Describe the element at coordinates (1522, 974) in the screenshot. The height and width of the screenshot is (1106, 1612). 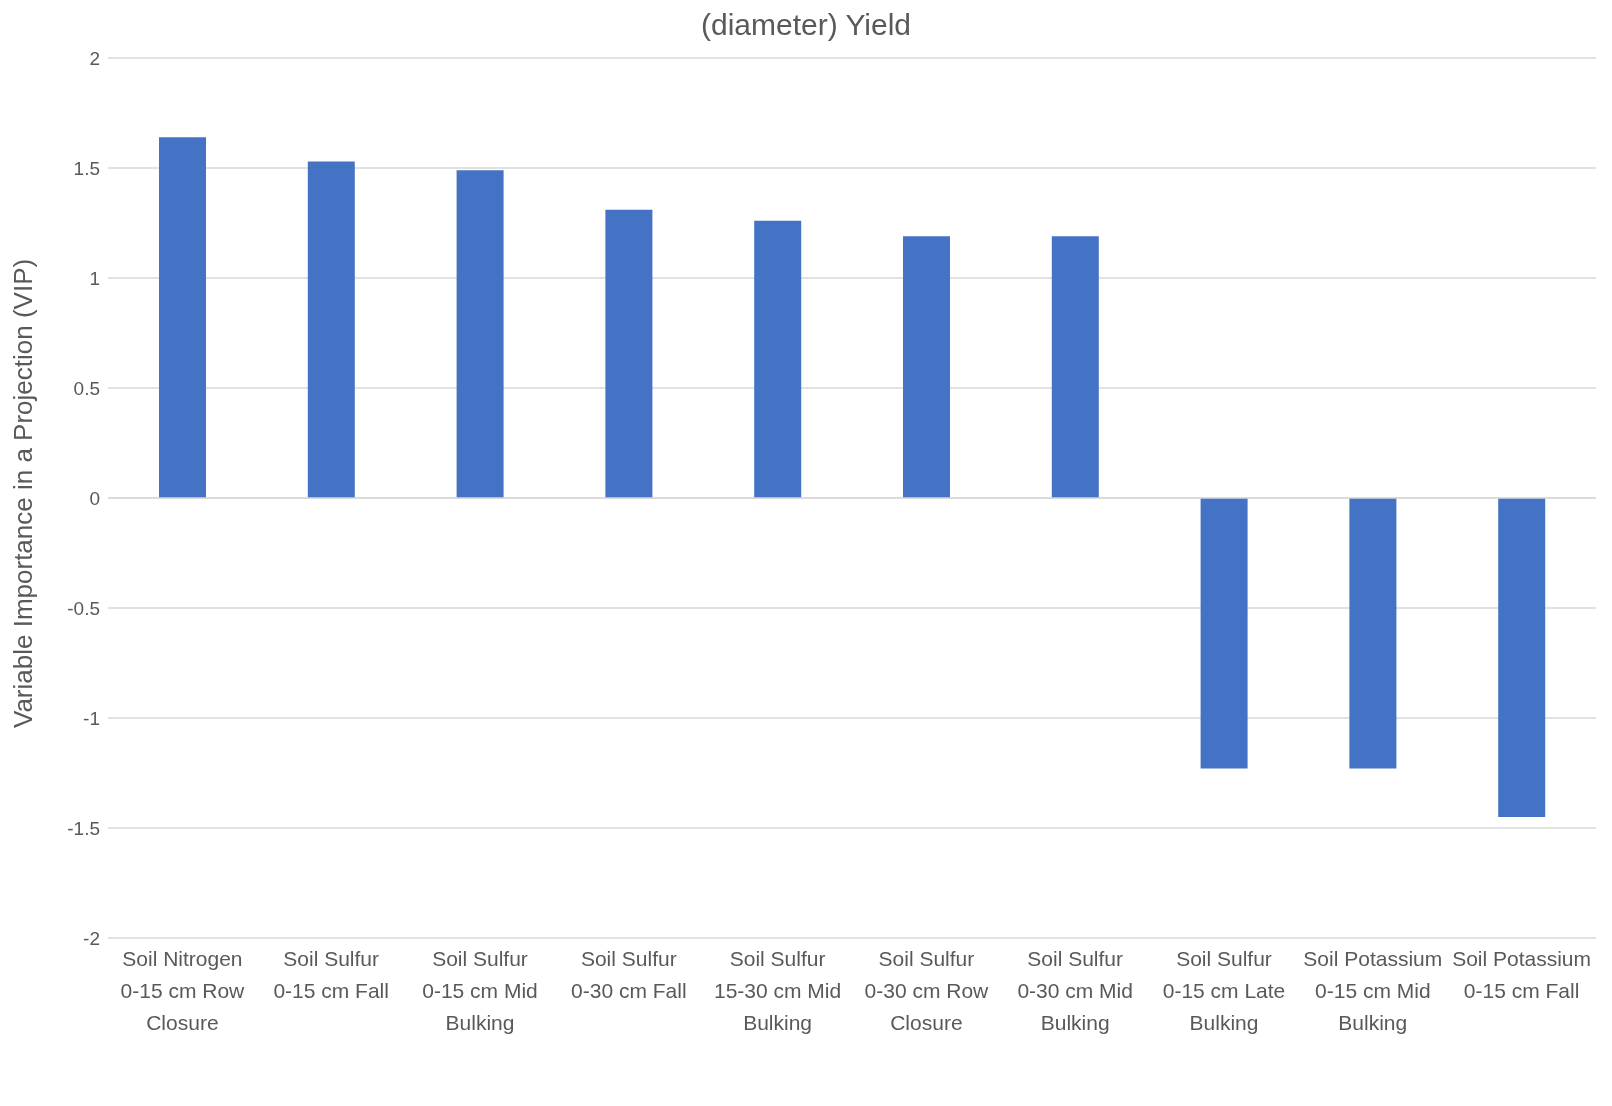
I see `x-tick-label: Soil Potassium 0-15 cm Fall` at that location.